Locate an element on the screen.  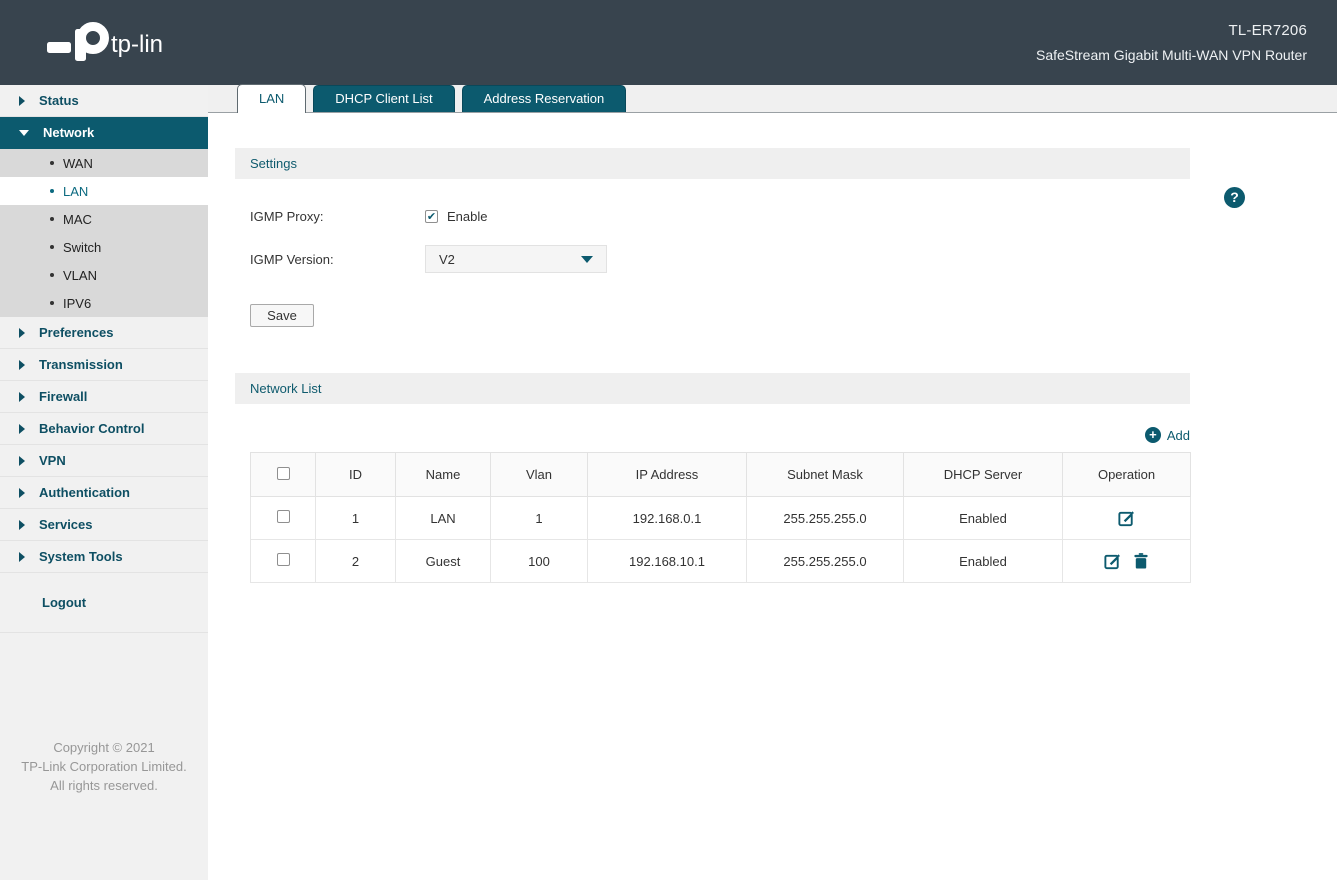
column-header-name: Name is located at coordinates (443, 474).